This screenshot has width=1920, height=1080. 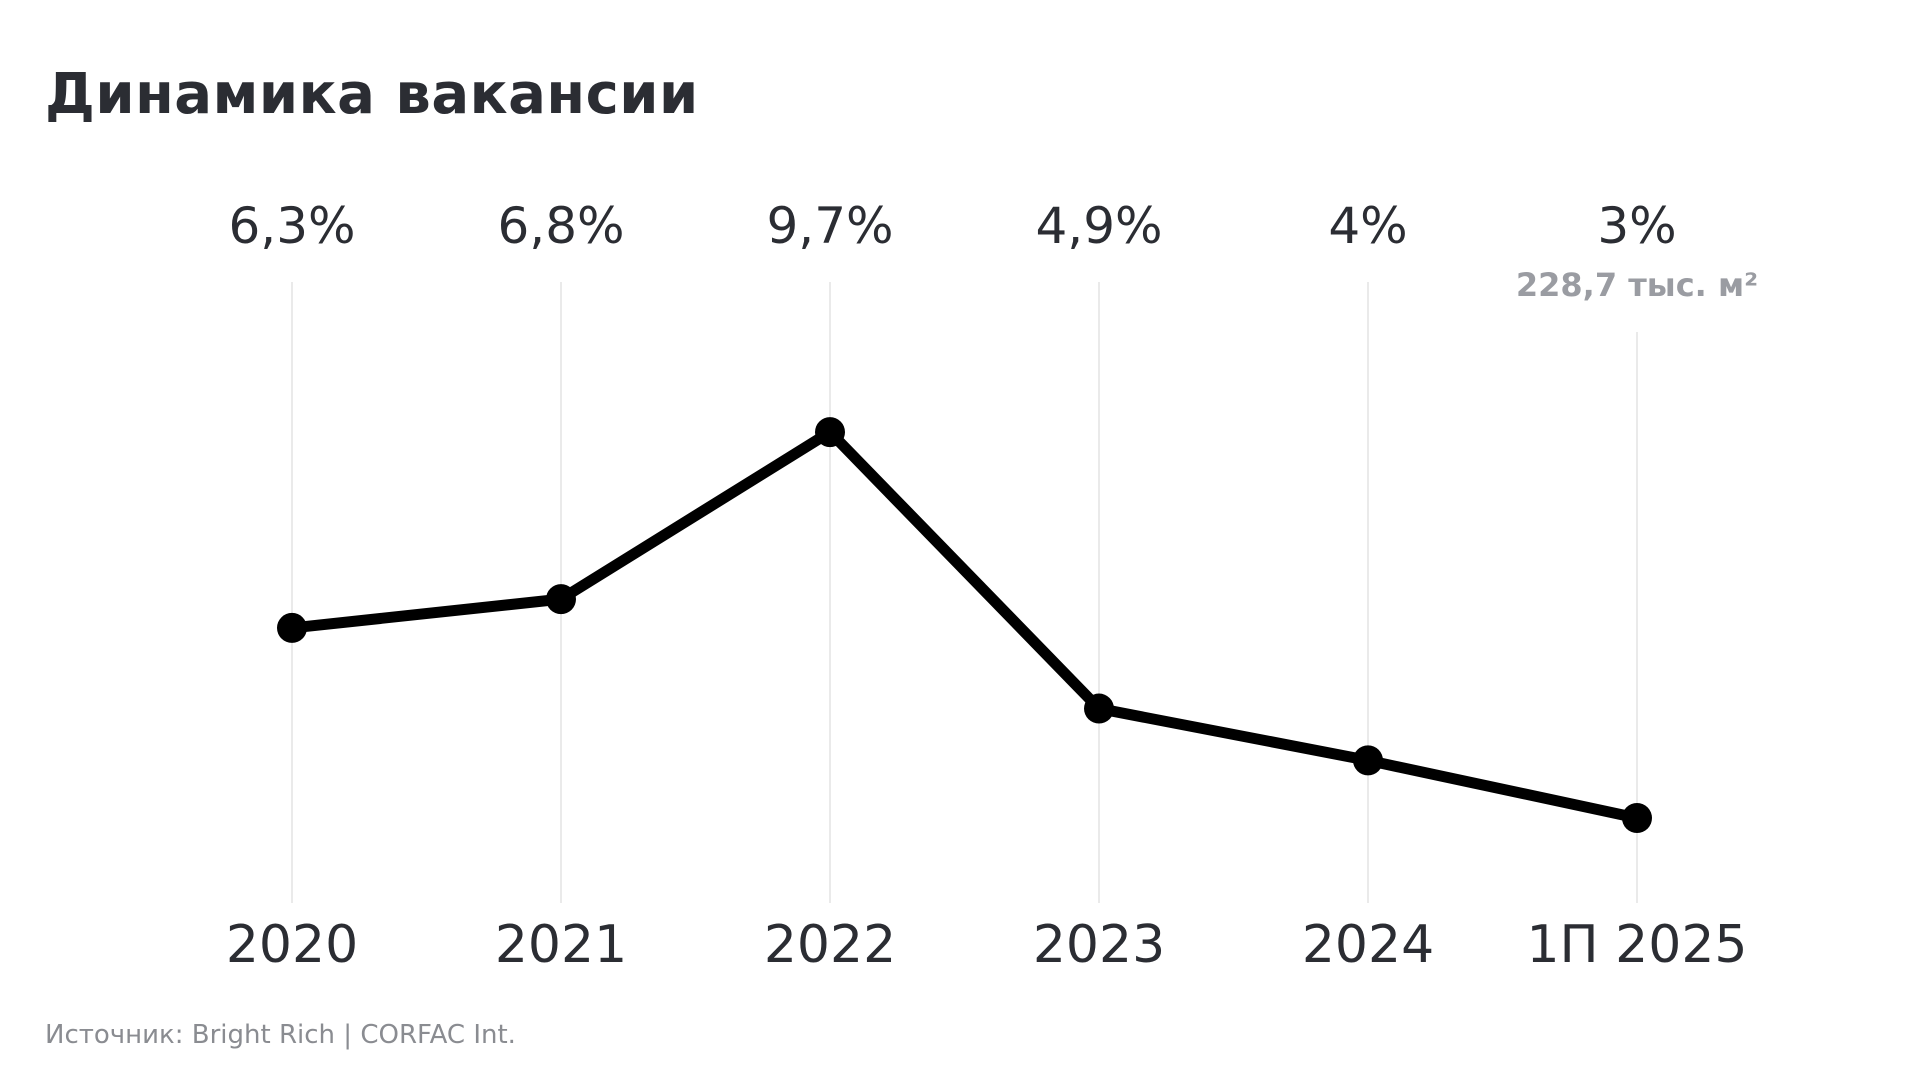 I want to click on value-labels: 6,3% 6,8% 9,7% 4,9% 4% 3%, so click(x=952, y=226).